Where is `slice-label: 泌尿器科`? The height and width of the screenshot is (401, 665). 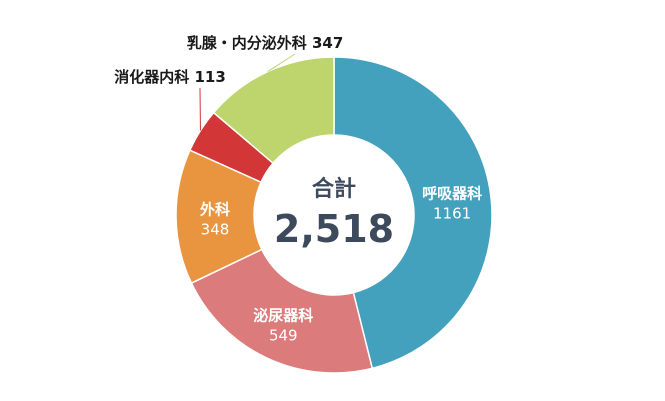 slice-label: 泌尿器科 is located at coordinates (283, 316).